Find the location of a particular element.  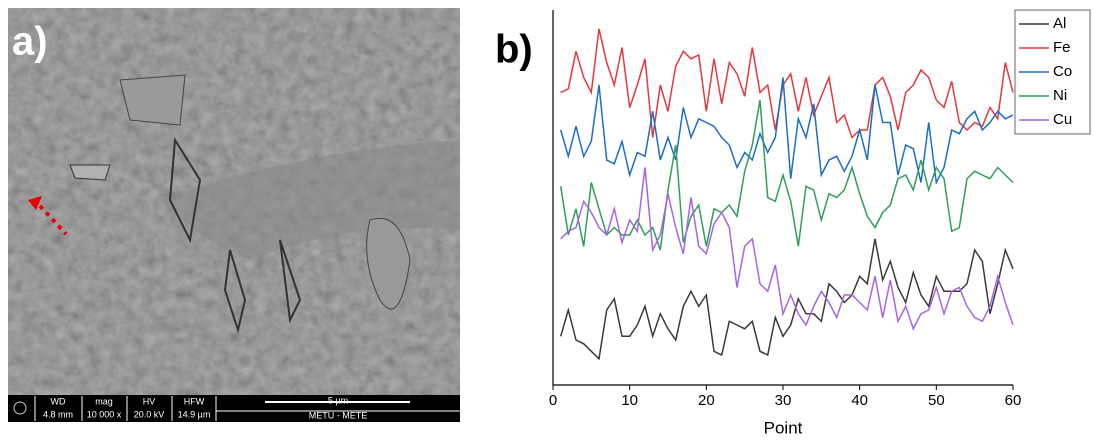

panel-label: b) is located at coordinates (514, 50).